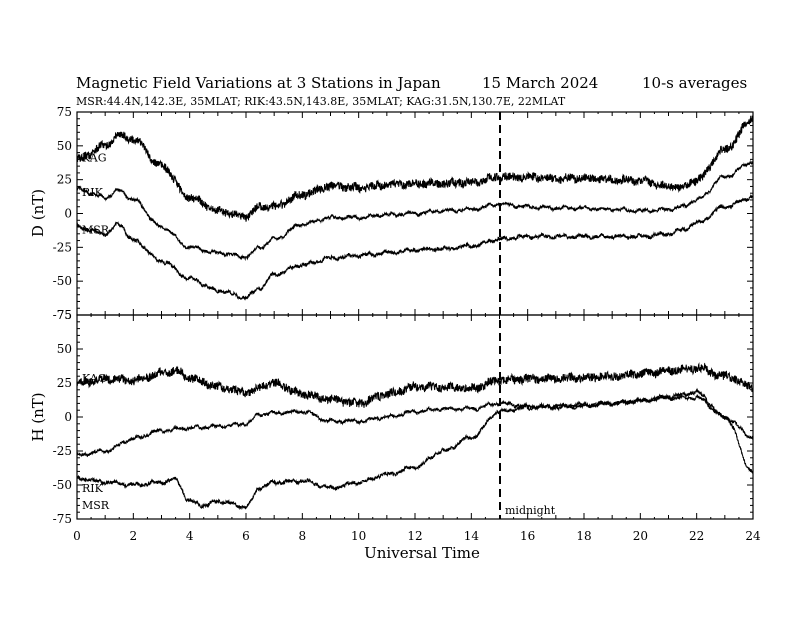 This screenshot has height=617, width=792. I want to click on x-tick-label: 24, so click(753, 536).